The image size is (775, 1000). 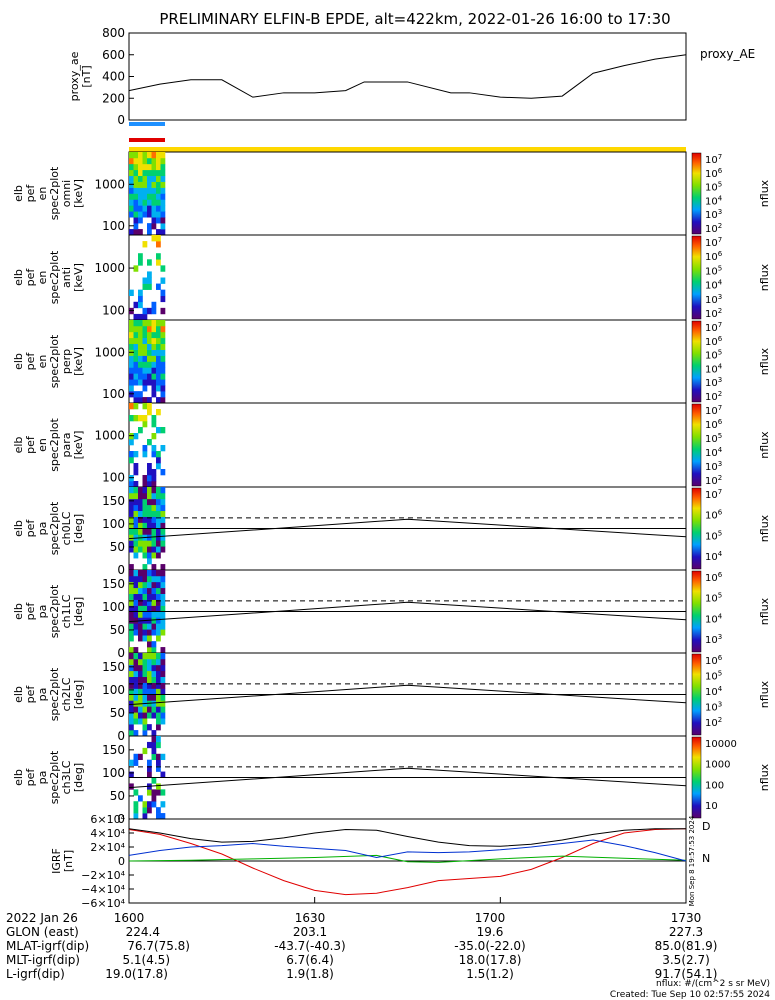 I want to click on spec-ylabel-ch3: elb pef pa spec2plot ch3LC [deg], so click(x=48, y=777).